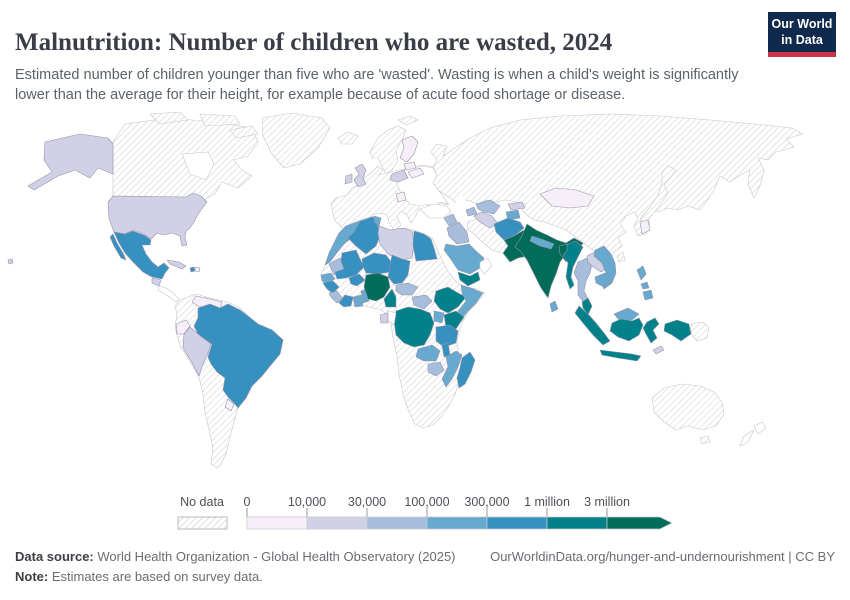 Image resolution: width=850 pixels, height=600 pixels. Describe the element at coordinates (336, 297) in the screenshot. I see `country-sierra-leone-liberia` at that location.